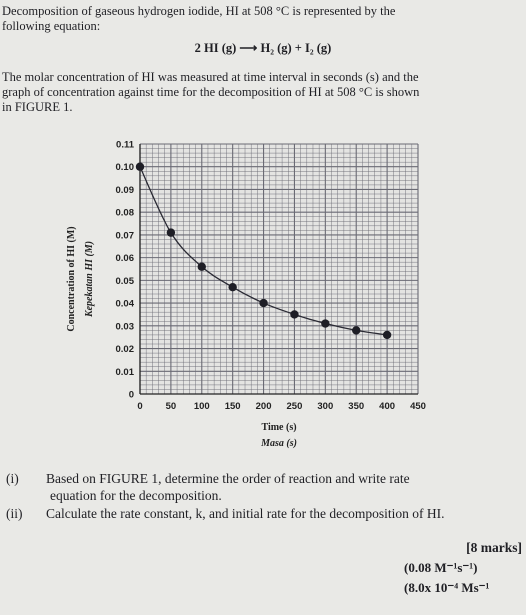  What do you see at coordinates (264, 406) in the screenshot?
I see `x-tick-label: 200` at bounding box center [264, 406].